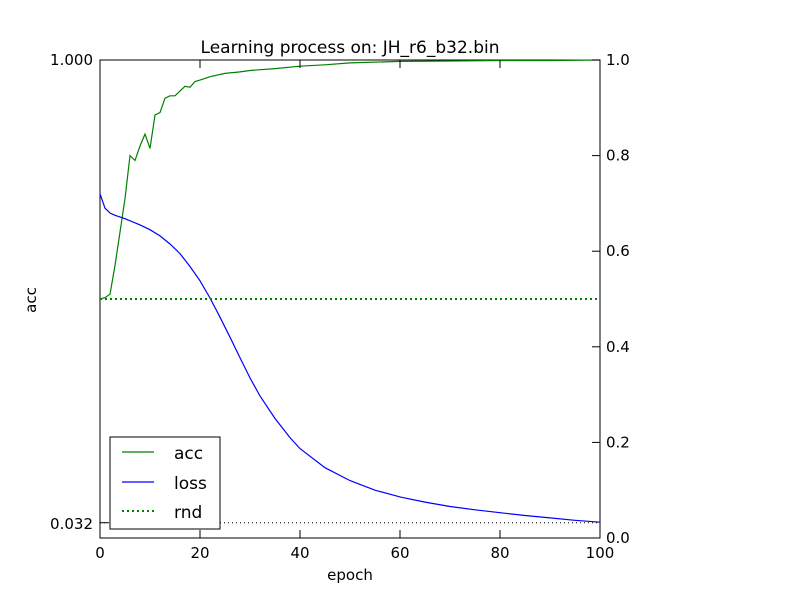 The image size is (800, 600). Describe the element at coordinates (100, 553) in the screenshot. I see `x-tick-label: 0` at that location.